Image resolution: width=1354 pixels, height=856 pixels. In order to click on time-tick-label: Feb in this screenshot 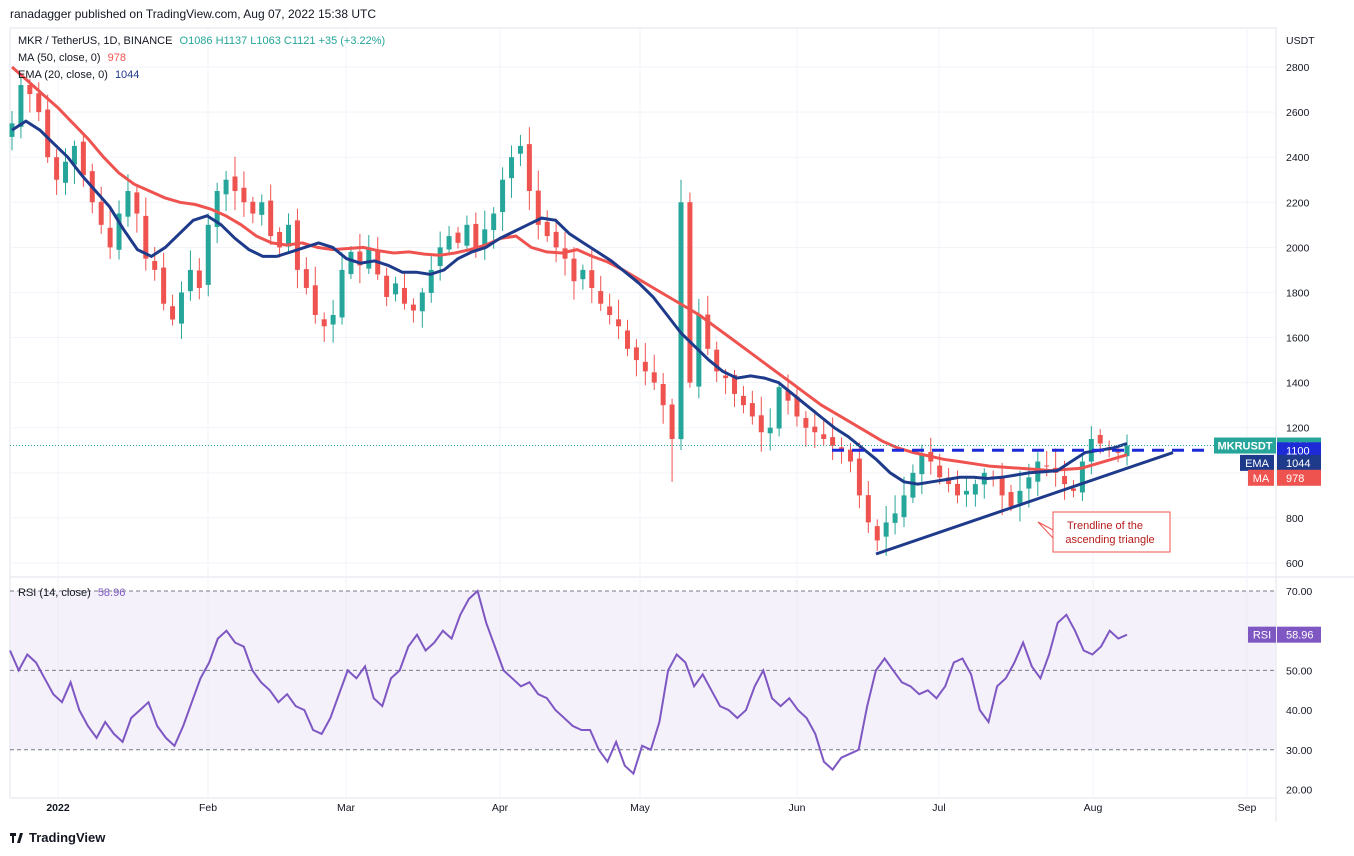, I will do `click(208, 808)`.